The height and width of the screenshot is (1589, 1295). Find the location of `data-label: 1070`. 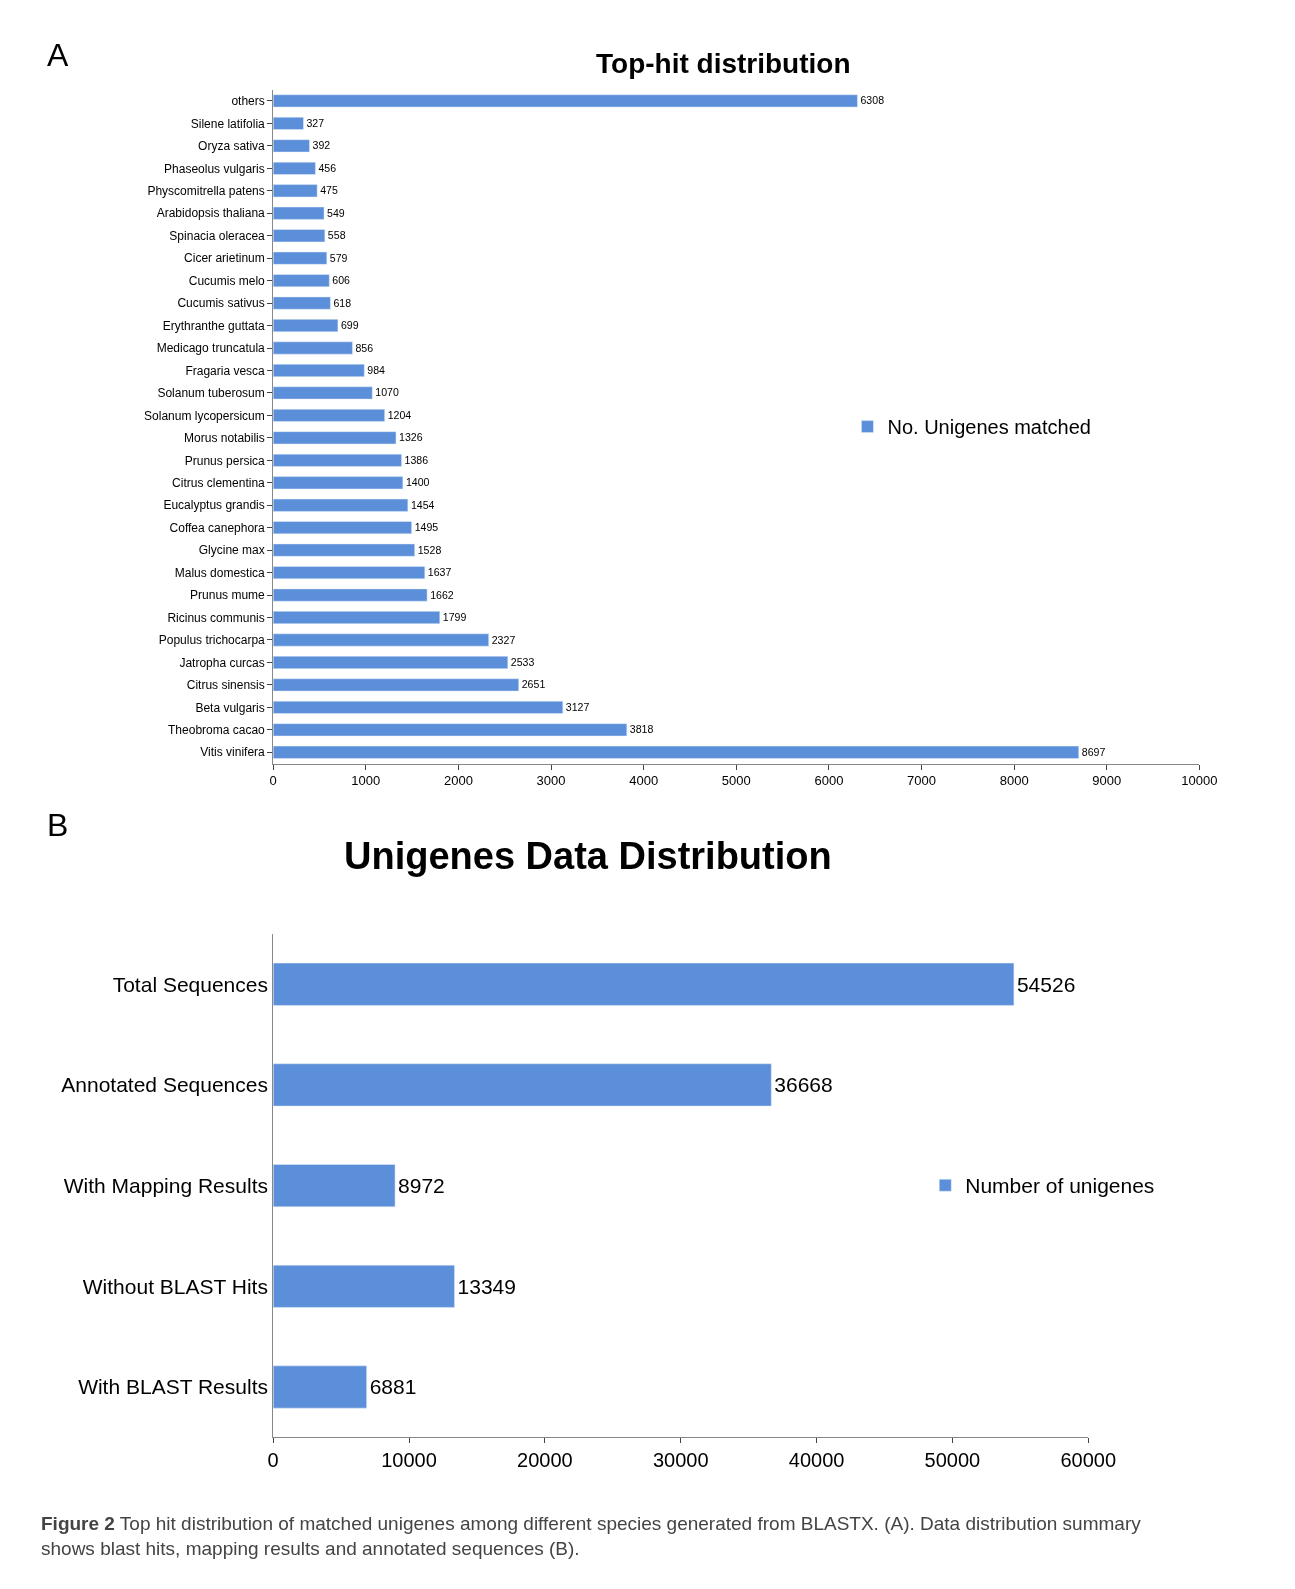

data-label: 1070 is located at coordinates (387, 392).